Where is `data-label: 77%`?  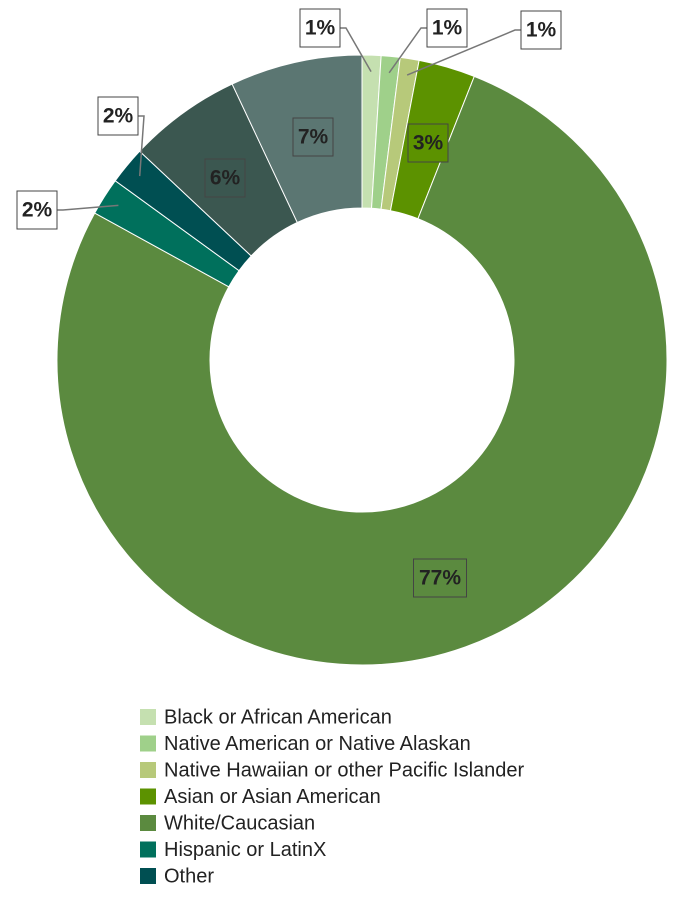
data-label: 77% is located at coordinates (440, 578).